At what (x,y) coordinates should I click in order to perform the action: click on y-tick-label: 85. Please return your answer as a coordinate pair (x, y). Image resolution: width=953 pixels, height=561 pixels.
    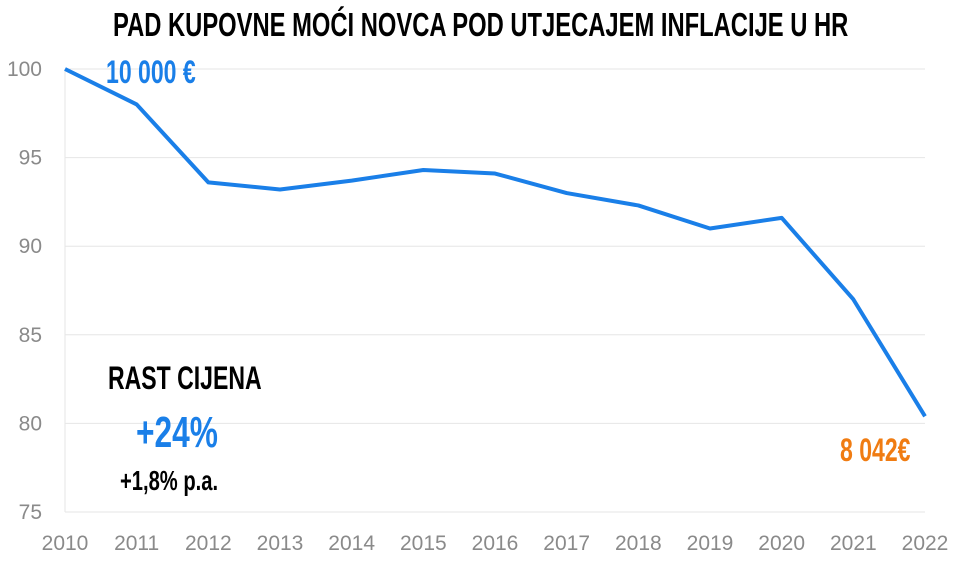
    Looking at the image, I should click on (30, 335).